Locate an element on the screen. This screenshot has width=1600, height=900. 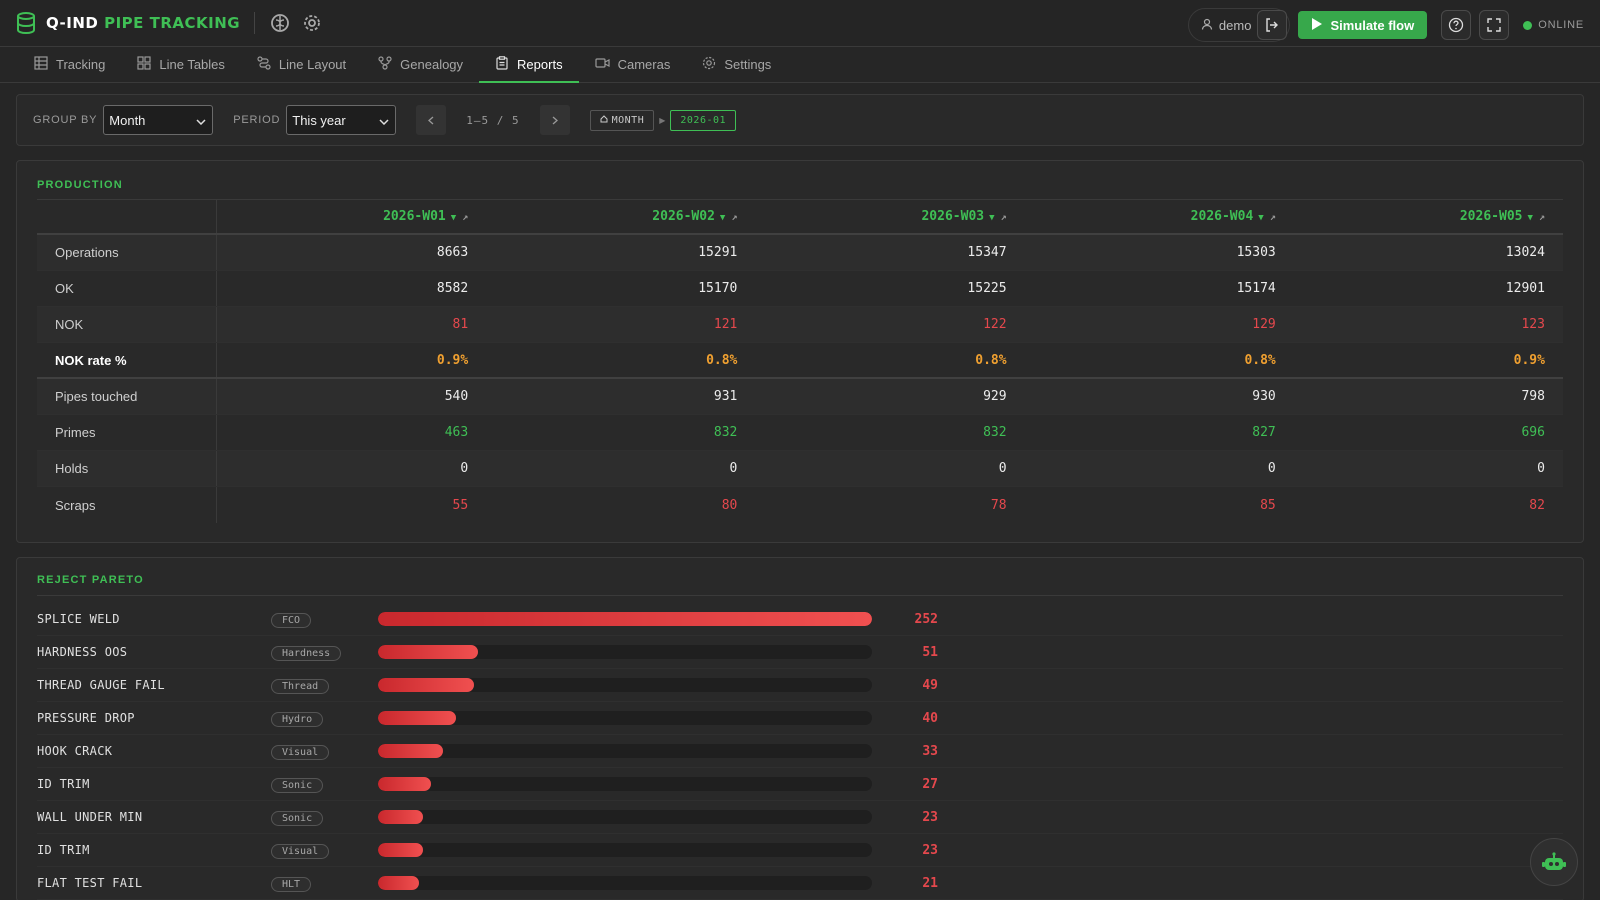
defect-name: ID TRIM is located at coordinates (63, 850).